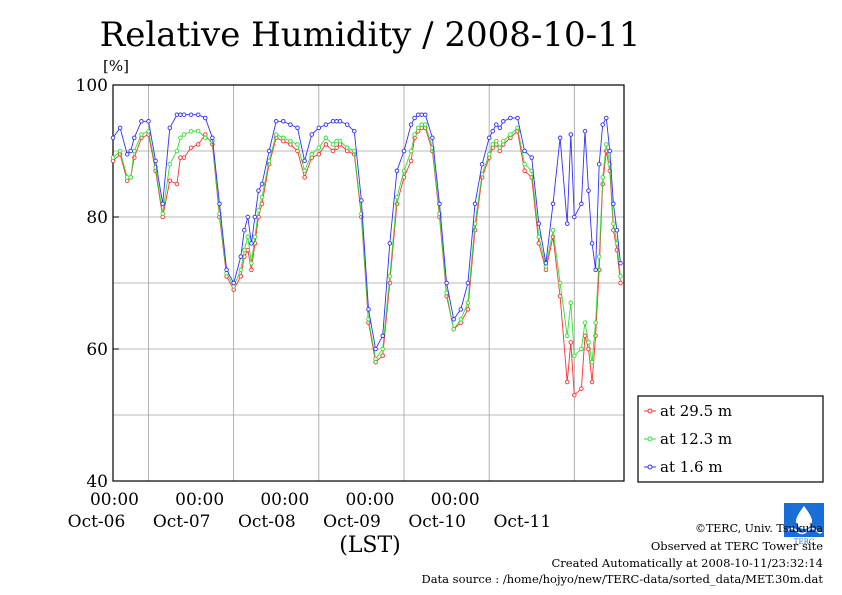 The width and height of the screenshot is (842, 595). I want to click on observed-text: Observed at TERC Tower site, so click(737, 546).